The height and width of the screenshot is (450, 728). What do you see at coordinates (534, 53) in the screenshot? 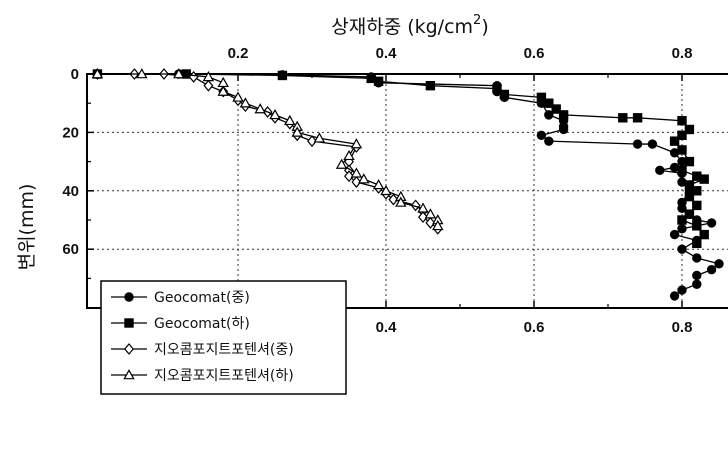
I see `x-tick-label-top: 0.6` at bounding box center [534, 53].